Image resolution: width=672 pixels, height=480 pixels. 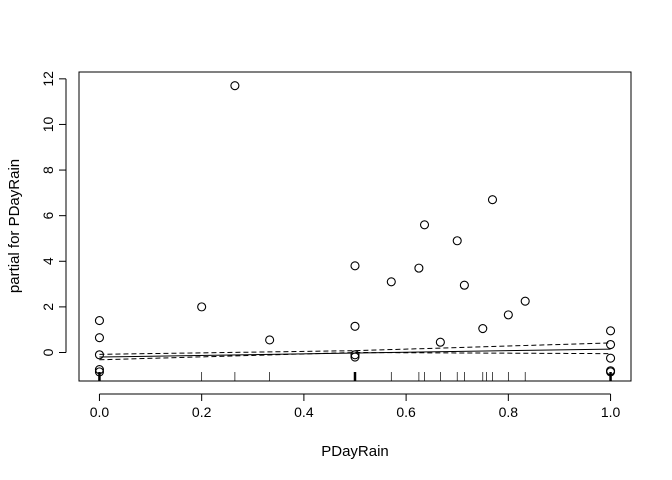 I want to click on y-axis: 0 2 4 6 8 10 12, so click(x=53, y=213).